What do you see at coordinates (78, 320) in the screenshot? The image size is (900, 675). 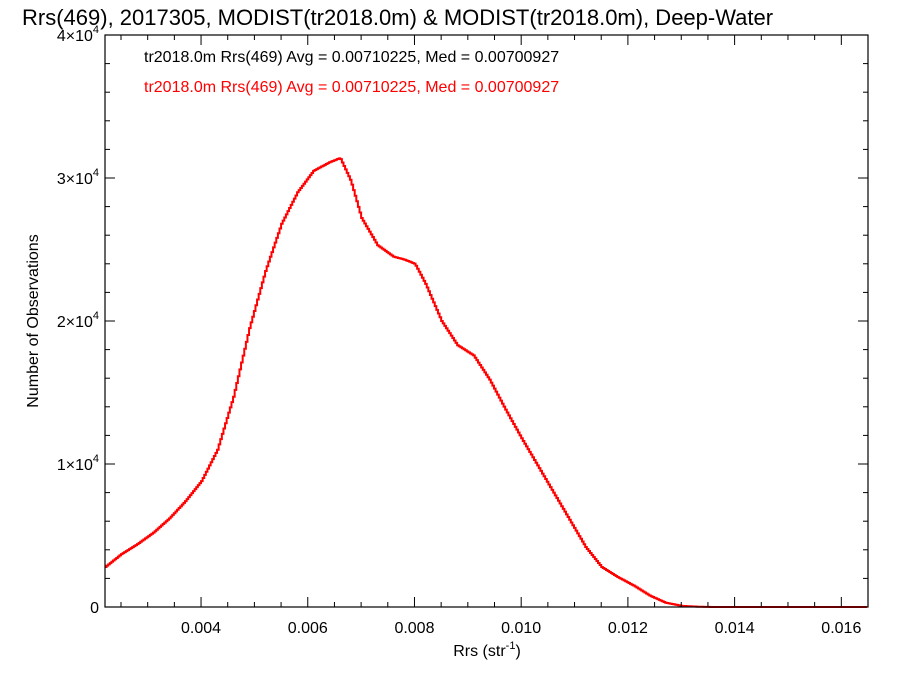 I see `y-tick-label-2: 2×10⁴` at bounding box center [78, 320].